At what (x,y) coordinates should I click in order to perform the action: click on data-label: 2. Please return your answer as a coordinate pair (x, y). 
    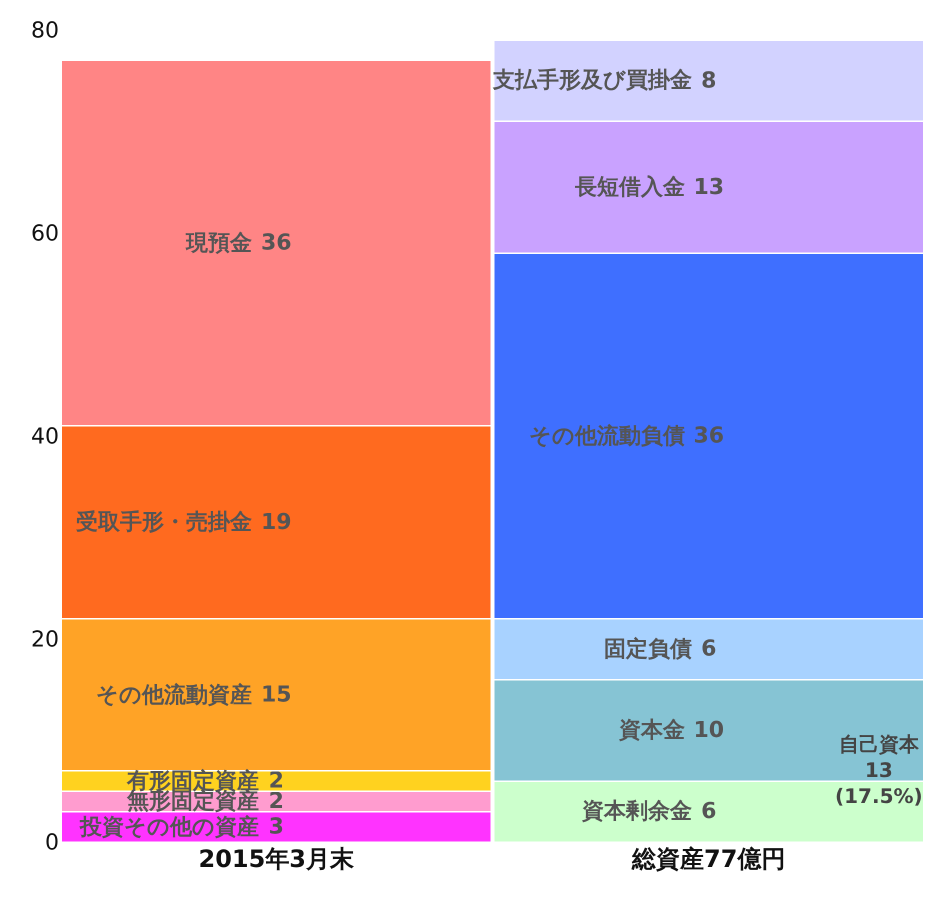
    Looking at the image, I should click on (276, 801).